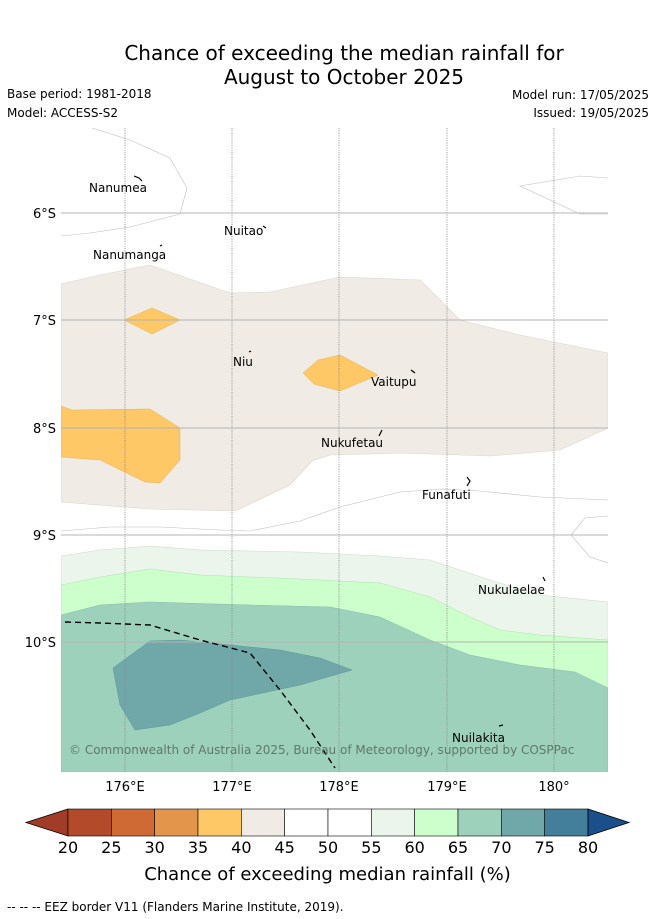 The height and width of the screenshot is (919, 655). Describe the element at coordinates (588, 847) in the screenshot. I see `colorbar-tick-label: 80` at that location.